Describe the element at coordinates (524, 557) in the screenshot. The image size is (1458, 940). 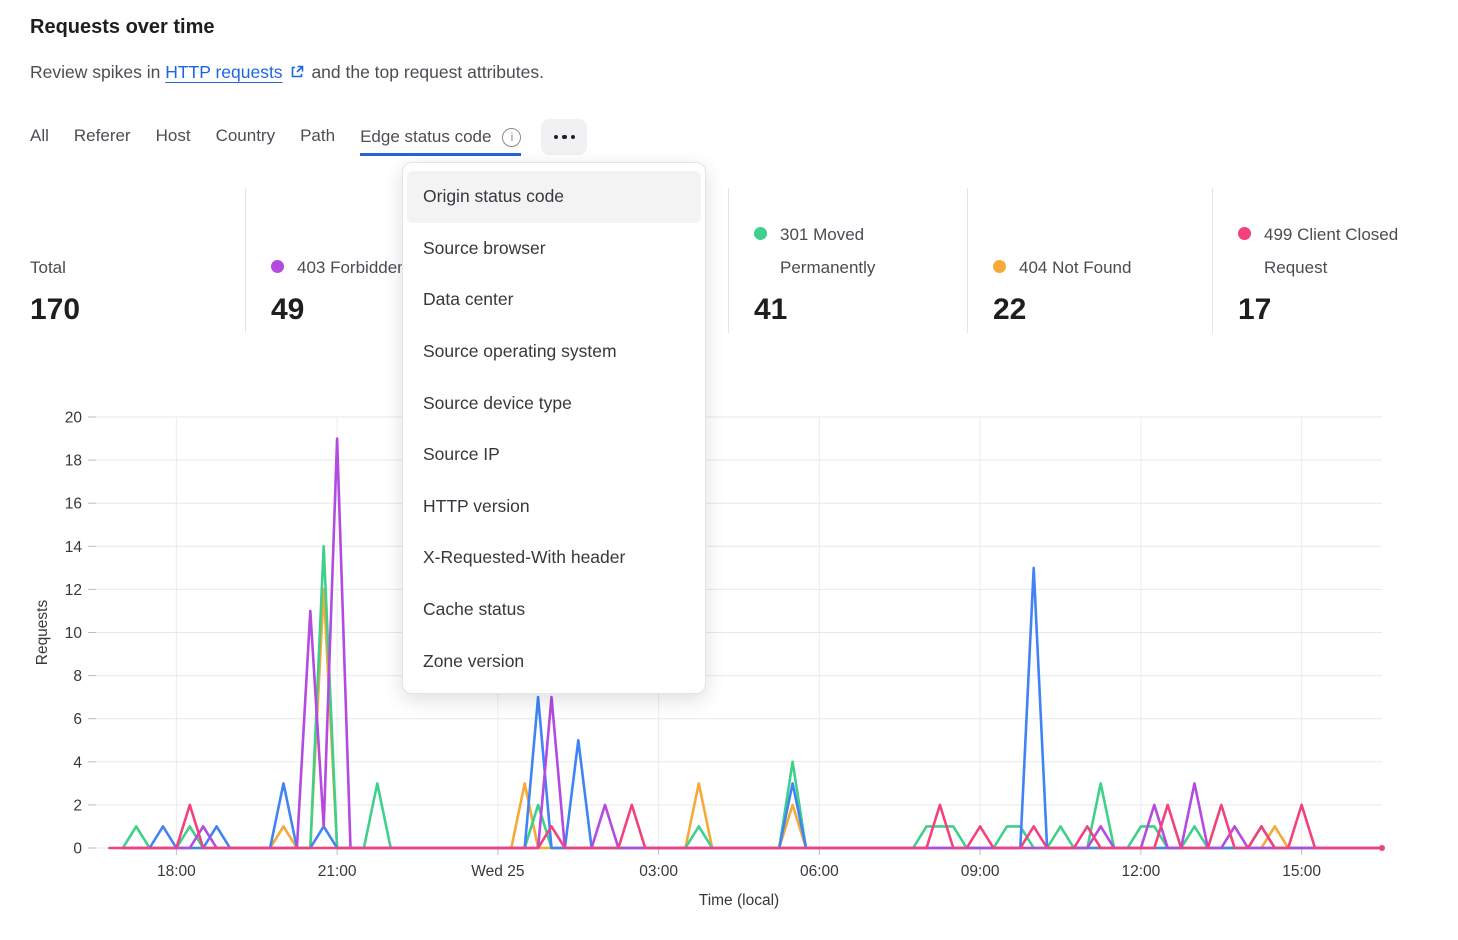
I see `menu-item-x-requested-with-header: X-Requested-With header` at that location.